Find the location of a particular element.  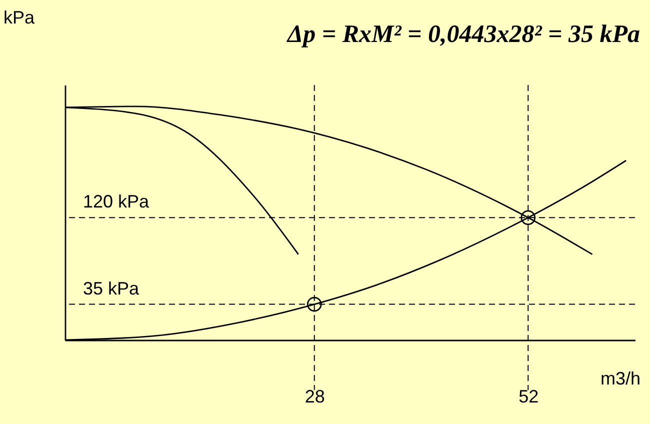

chart-title: Δp = RxM² = 0,0443x28² = 35 kPa is located at coordinates (463, 34).